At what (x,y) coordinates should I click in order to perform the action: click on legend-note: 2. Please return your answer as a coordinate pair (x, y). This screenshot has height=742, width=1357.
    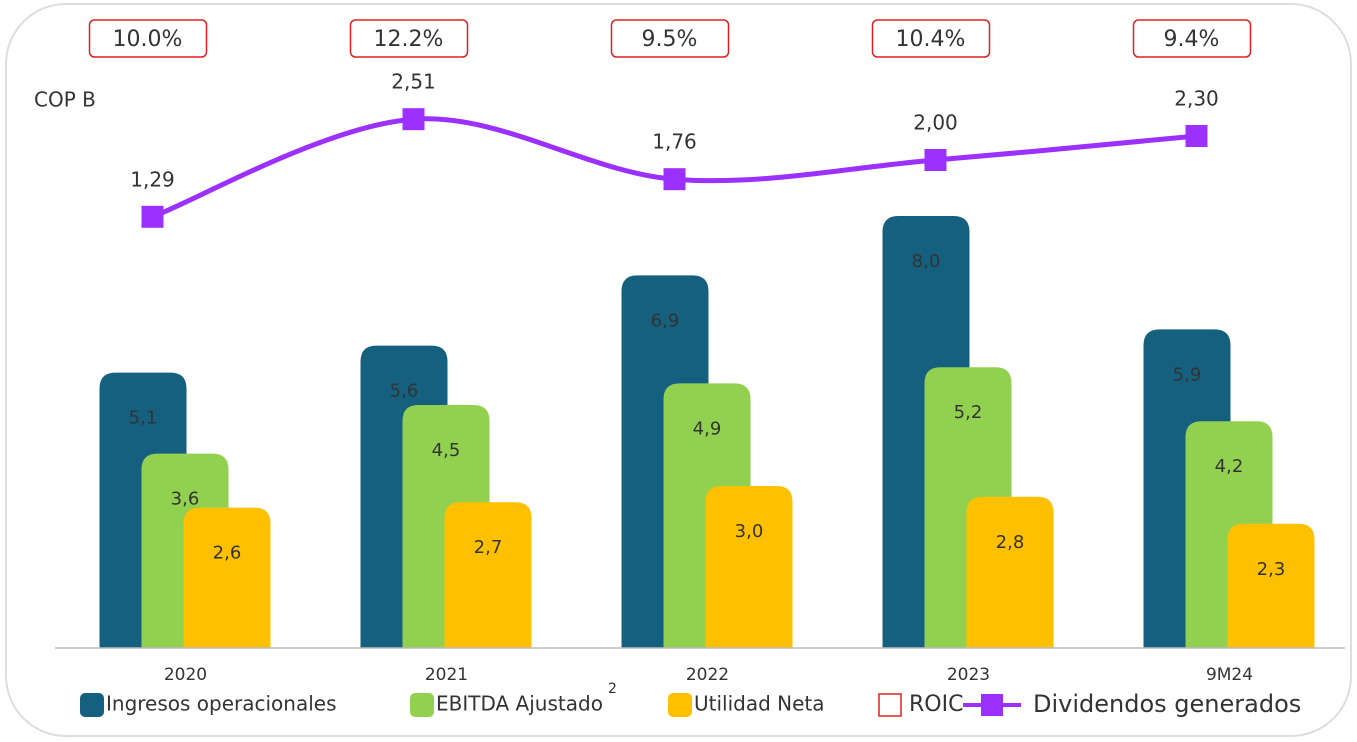
    Looking at the image, I should click on (612, 689).